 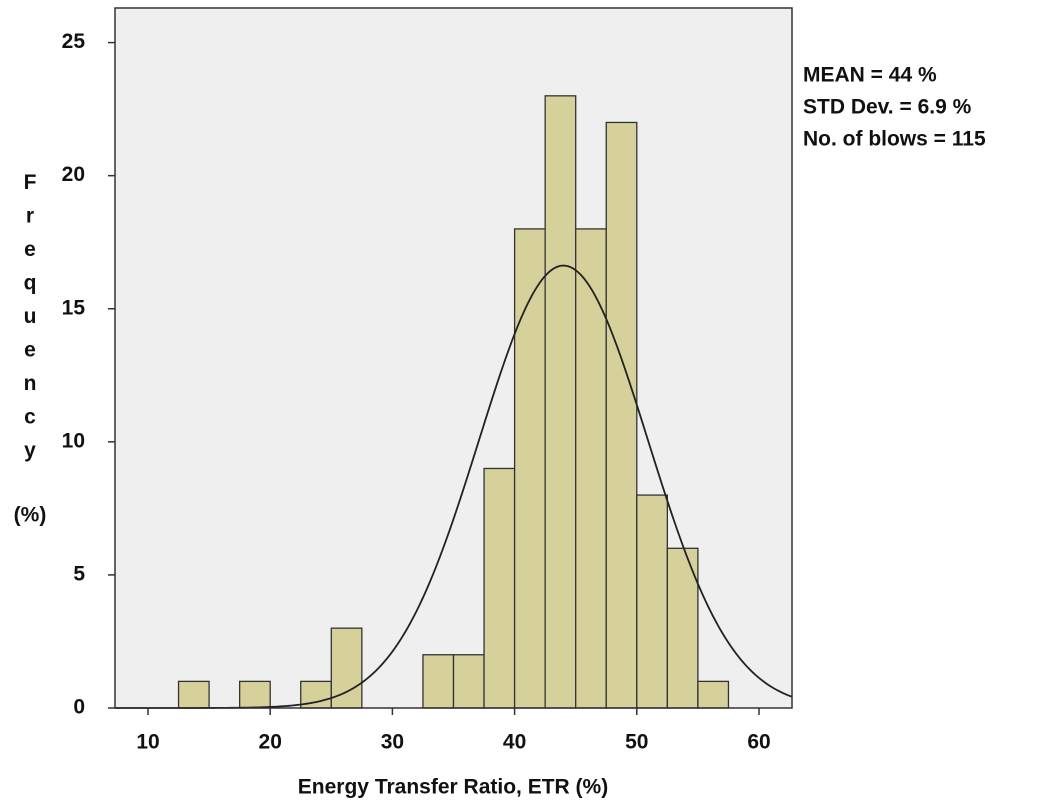 I want to click on x-tick-label: 10, so click(x=147, y=742).